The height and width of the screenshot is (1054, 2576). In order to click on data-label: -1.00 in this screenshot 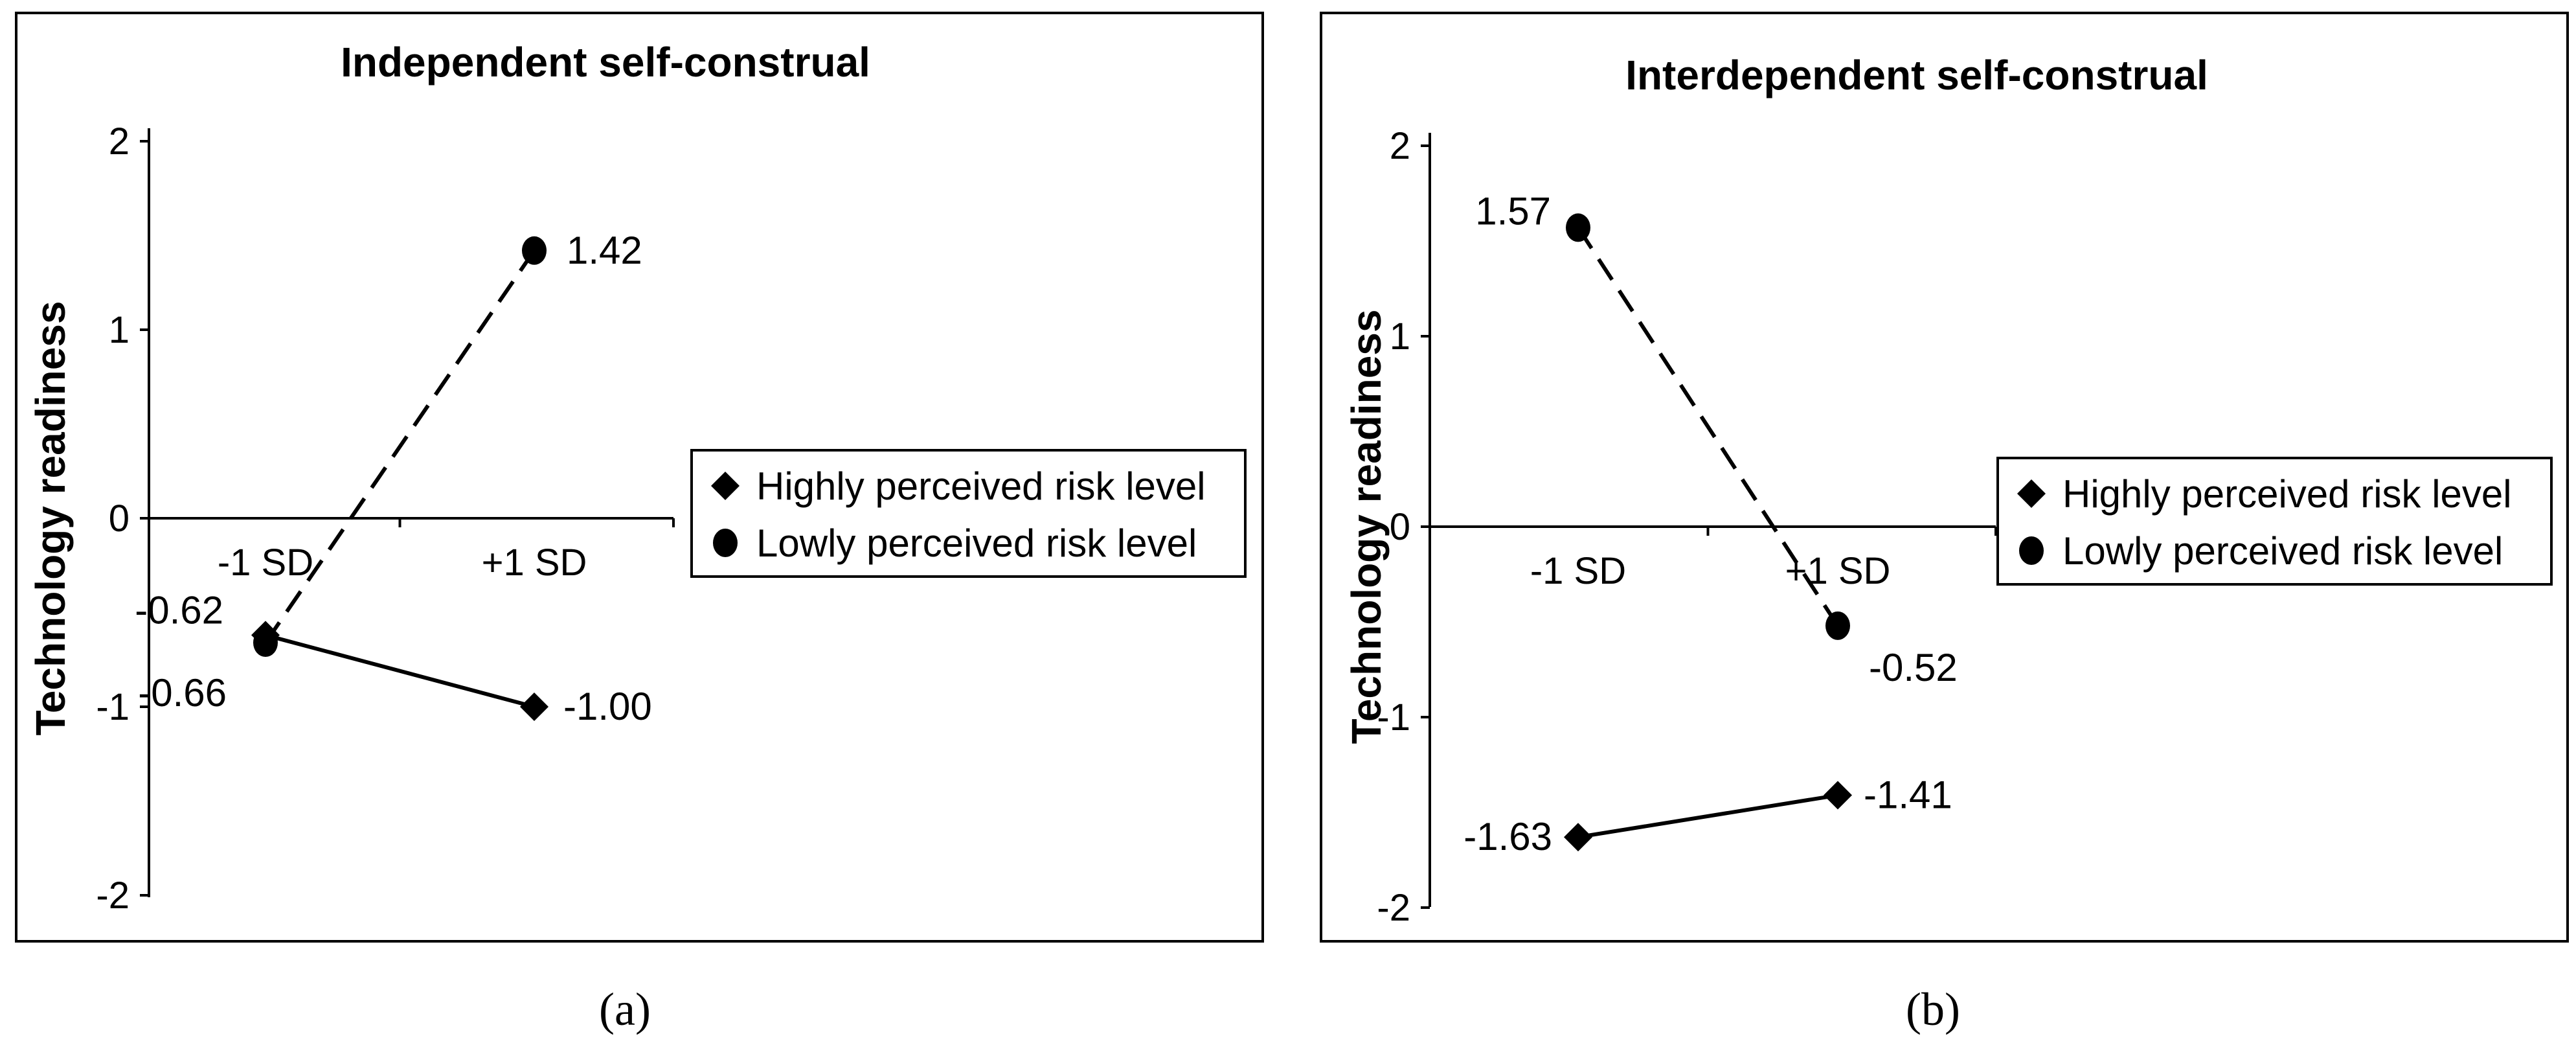, I will do `click(607, 706)`.